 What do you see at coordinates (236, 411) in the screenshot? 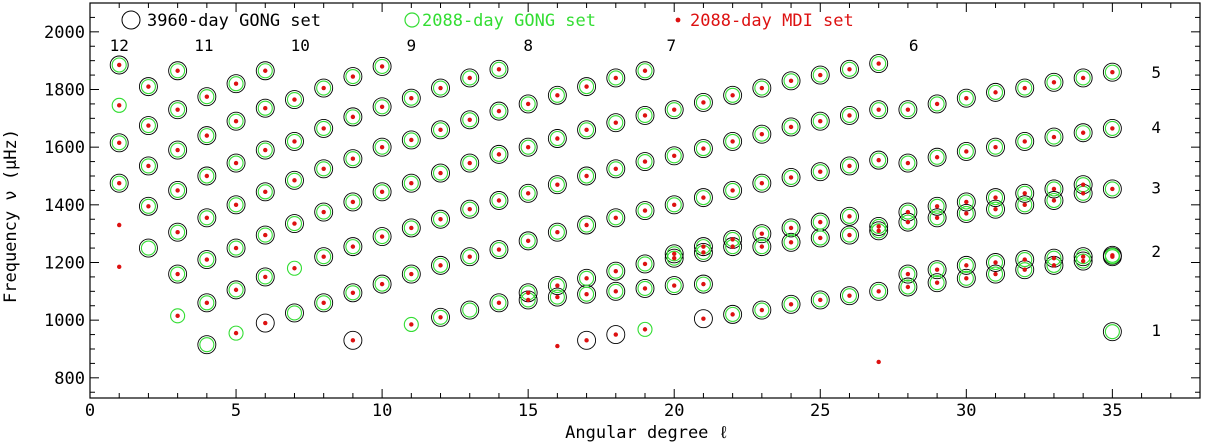
I see `x-tick-label: 5` at bounding box center [236, 411].